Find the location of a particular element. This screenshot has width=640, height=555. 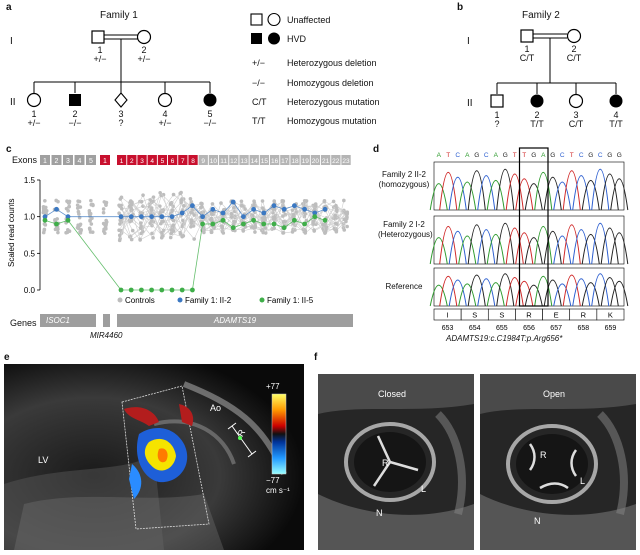

echo-lv-label: LV is located at coordinates (43, 460).